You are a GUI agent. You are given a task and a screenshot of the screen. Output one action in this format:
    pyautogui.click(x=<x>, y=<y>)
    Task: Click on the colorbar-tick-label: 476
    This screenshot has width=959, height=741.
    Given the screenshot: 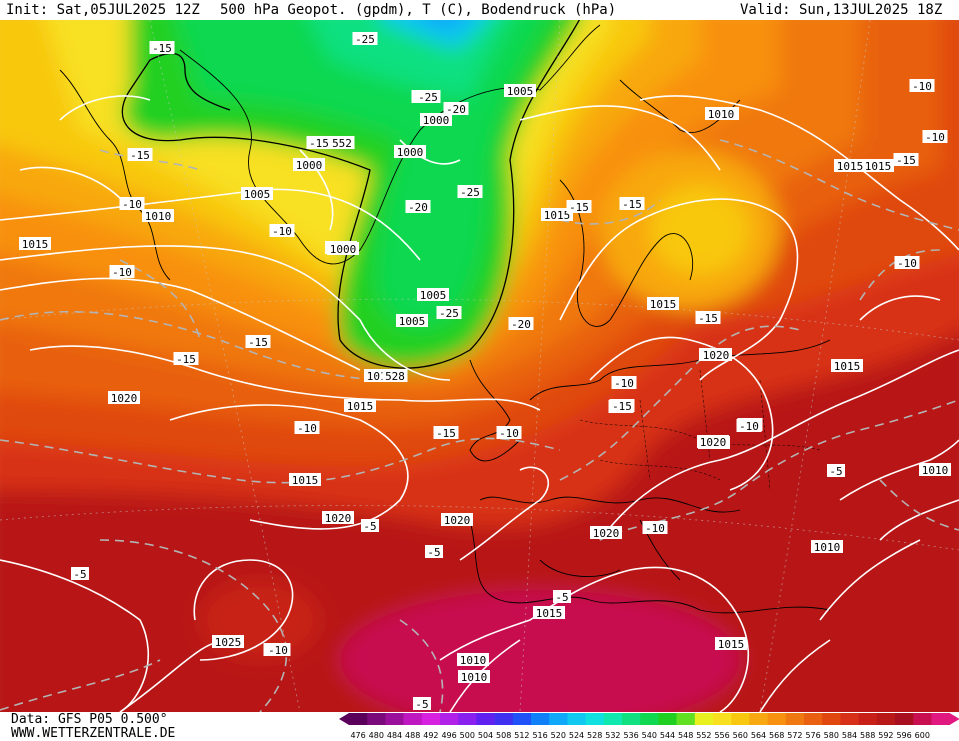 What is the action you would take?
    pyautogui.click(x=357, y=735)
    